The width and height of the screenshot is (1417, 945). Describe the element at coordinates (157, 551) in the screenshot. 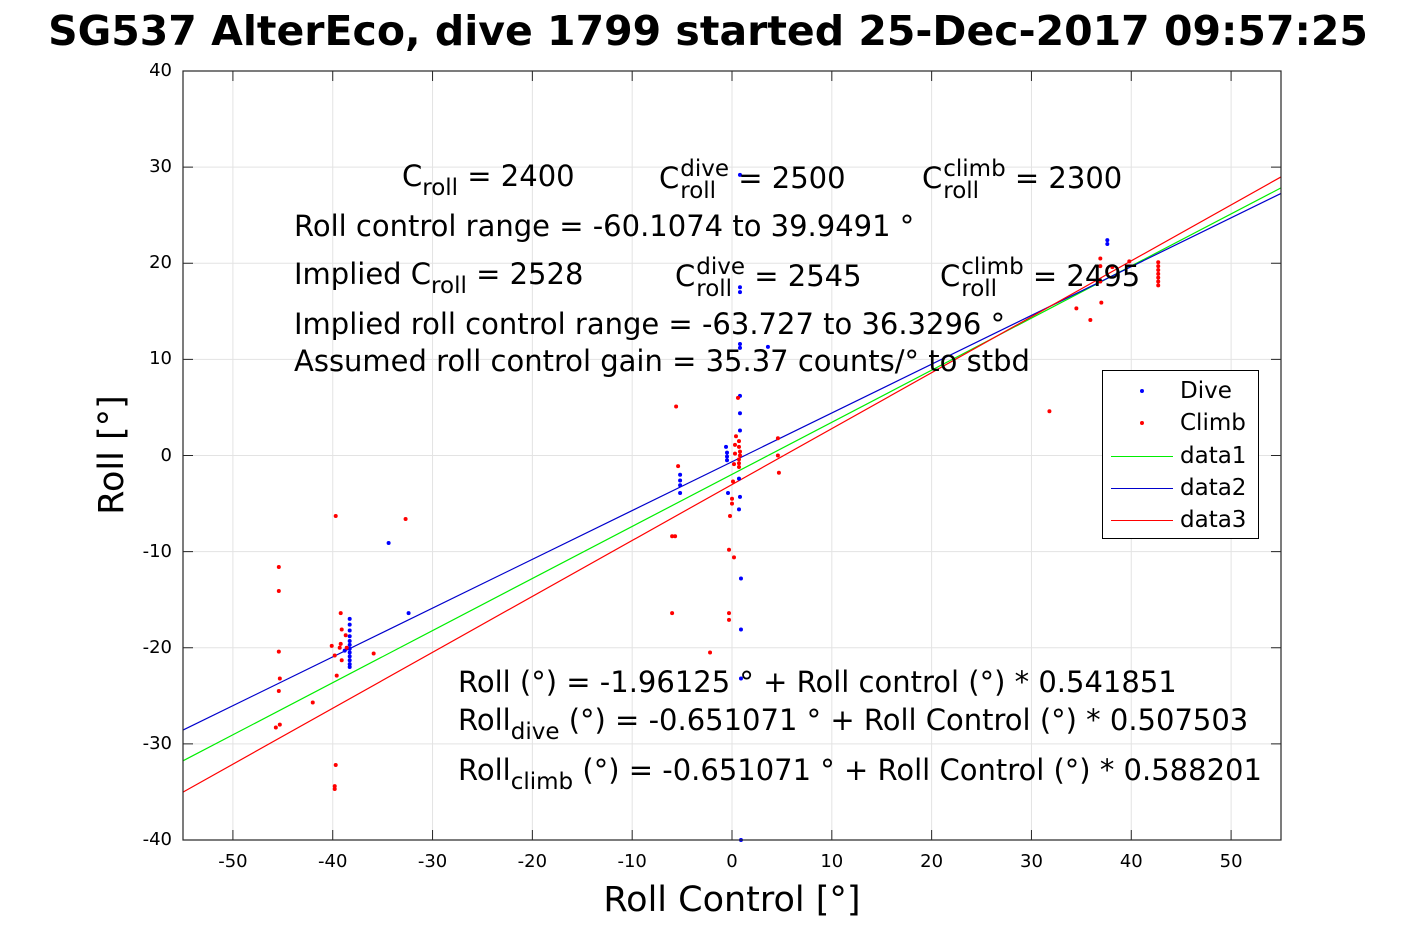

I see `y-tick-label: -10` at that location.